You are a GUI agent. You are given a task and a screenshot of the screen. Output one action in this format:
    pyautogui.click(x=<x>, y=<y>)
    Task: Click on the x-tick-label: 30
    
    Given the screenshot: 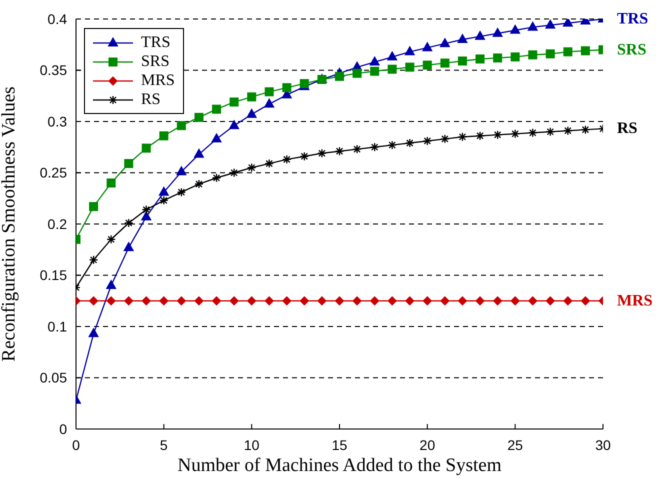 What is the action you would take?
    pyautogui.click(x=603, y=444)
    